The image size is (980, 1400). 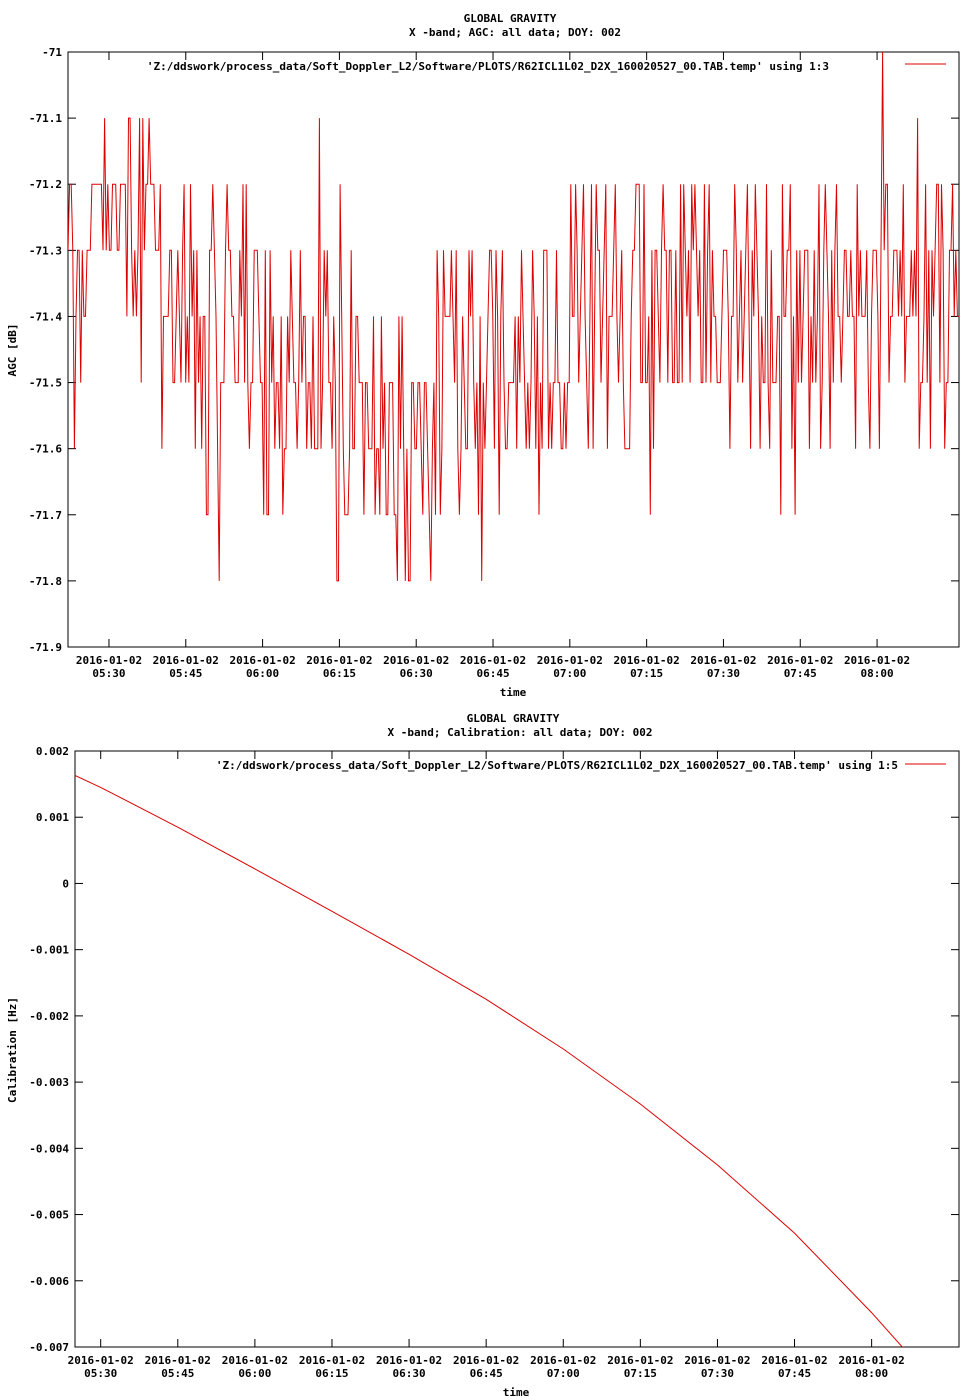 I want to click on calibration-y-tick-label: 0.002, so click(x=52, y=751).